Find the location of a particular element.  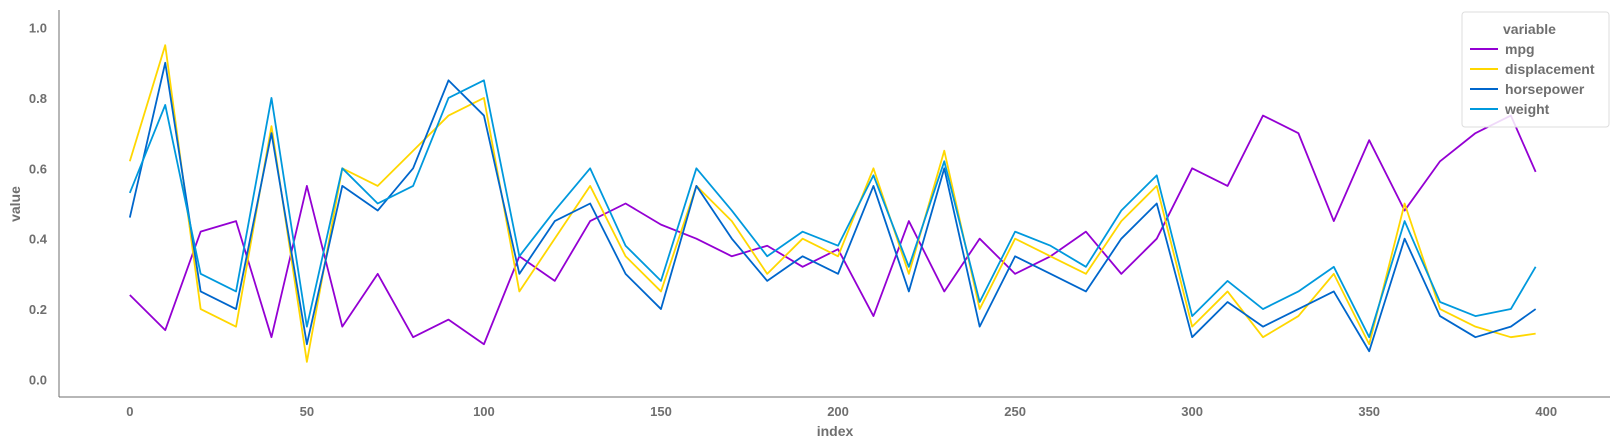

y-tick-label: 0.4 is located at coordinates (38, 239).